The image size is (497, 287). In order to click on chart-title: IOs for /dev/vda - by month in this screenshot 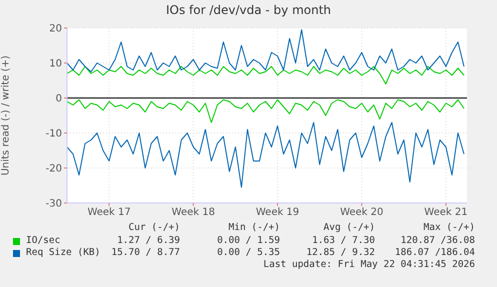, I will do `click(248, 10)`.